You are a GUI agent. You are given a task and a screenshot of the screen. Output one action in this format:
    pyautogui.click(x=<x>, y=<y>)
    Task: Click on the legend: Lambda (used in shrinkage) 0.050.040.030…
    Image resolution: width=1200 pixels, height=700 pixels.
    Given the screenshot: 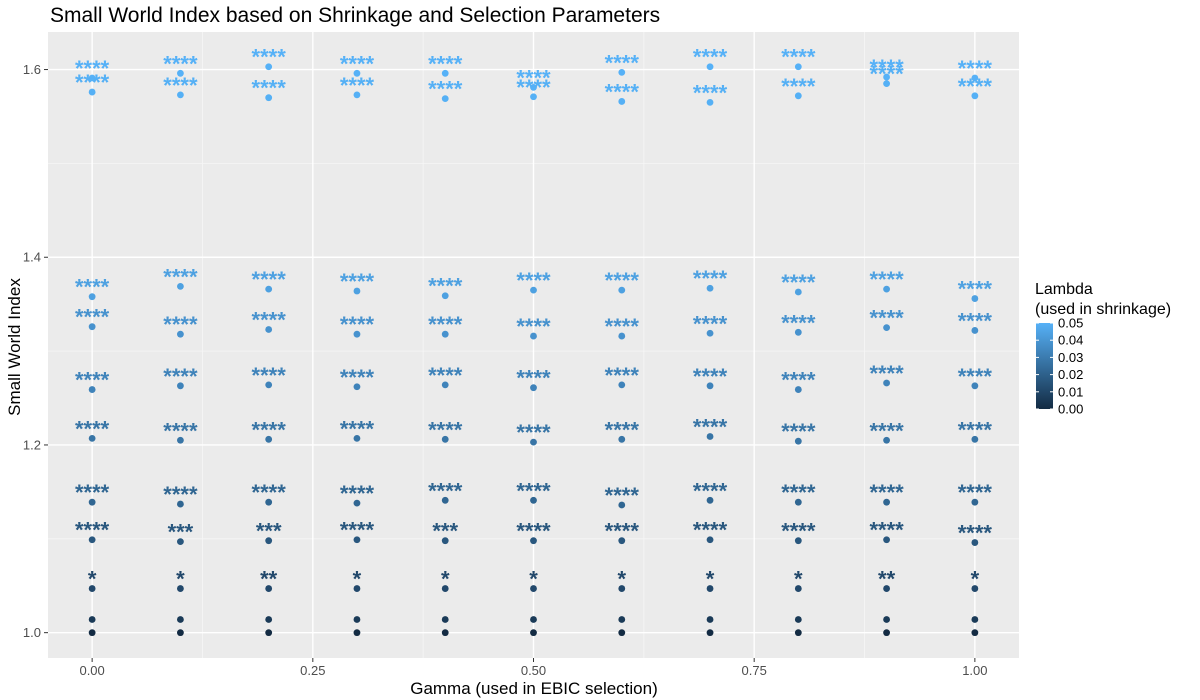 What is the action you would take?
    pyautogui.click(x=1103, y=349)
    